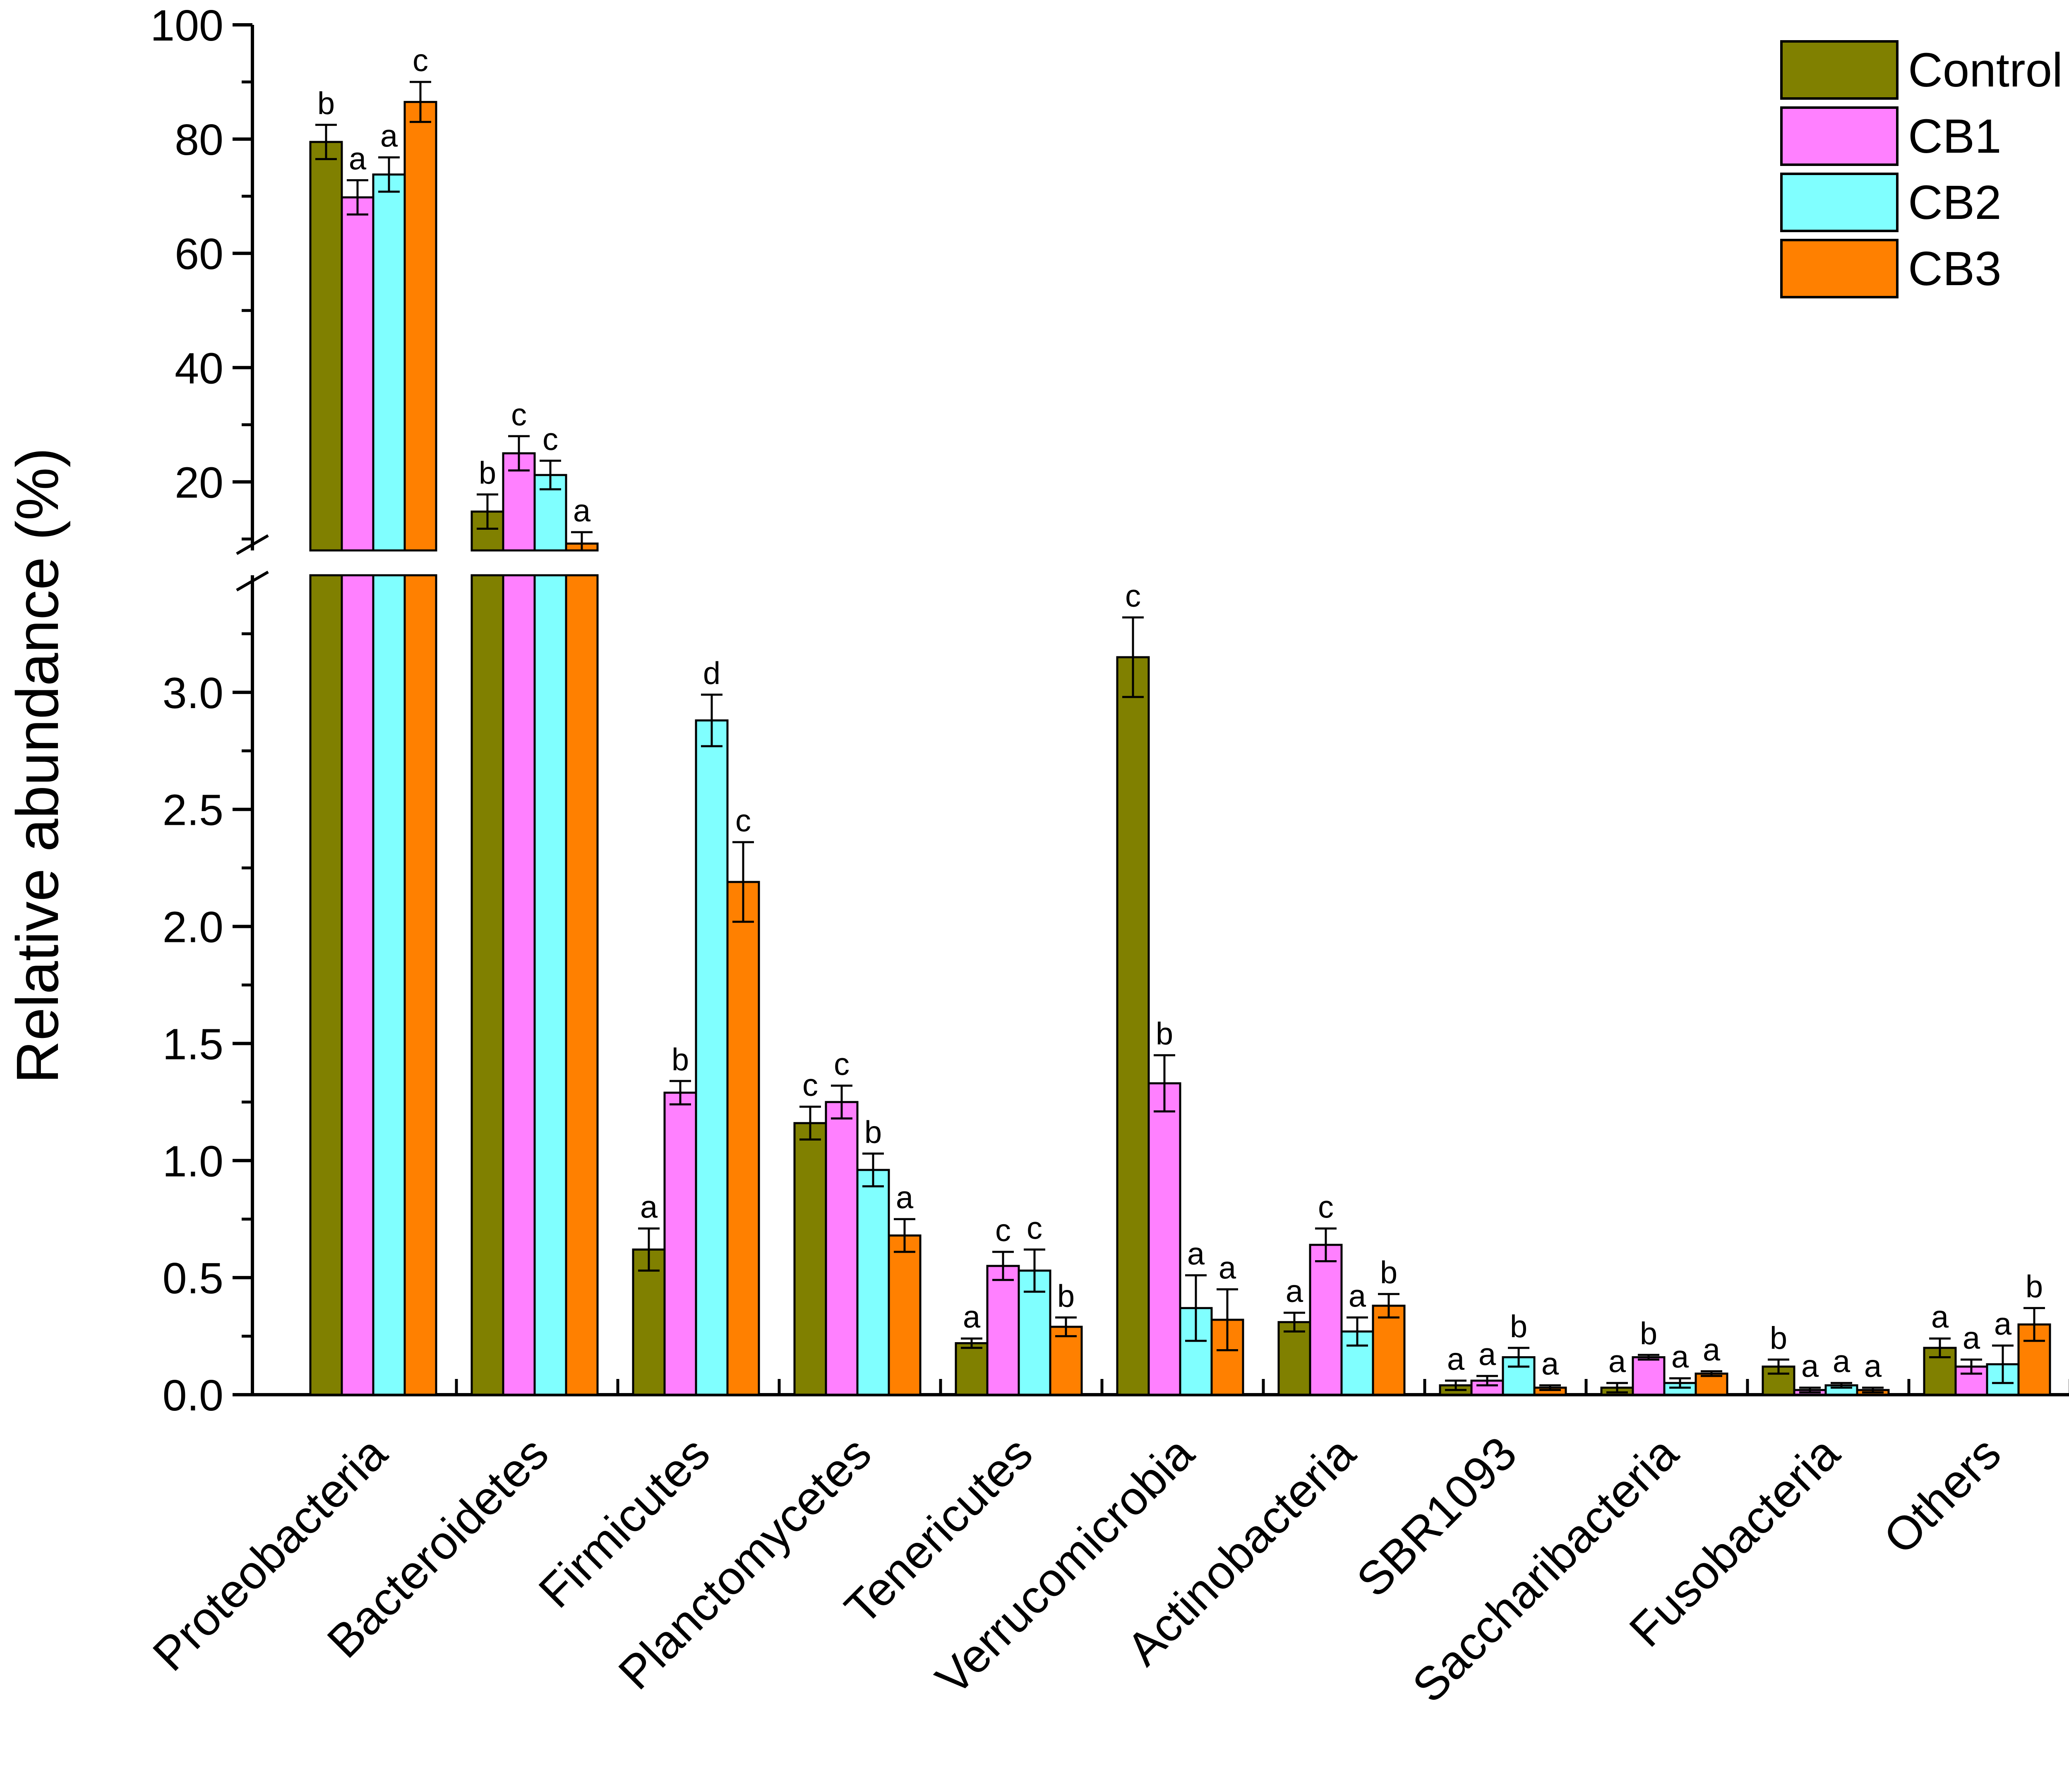 The width and height of the screenshot is (2069, 1792). What do you see at coordinates (1839, 136) in the screenshot?
I see `legend-swatch-cb1` at bounding box center [1839, 136].